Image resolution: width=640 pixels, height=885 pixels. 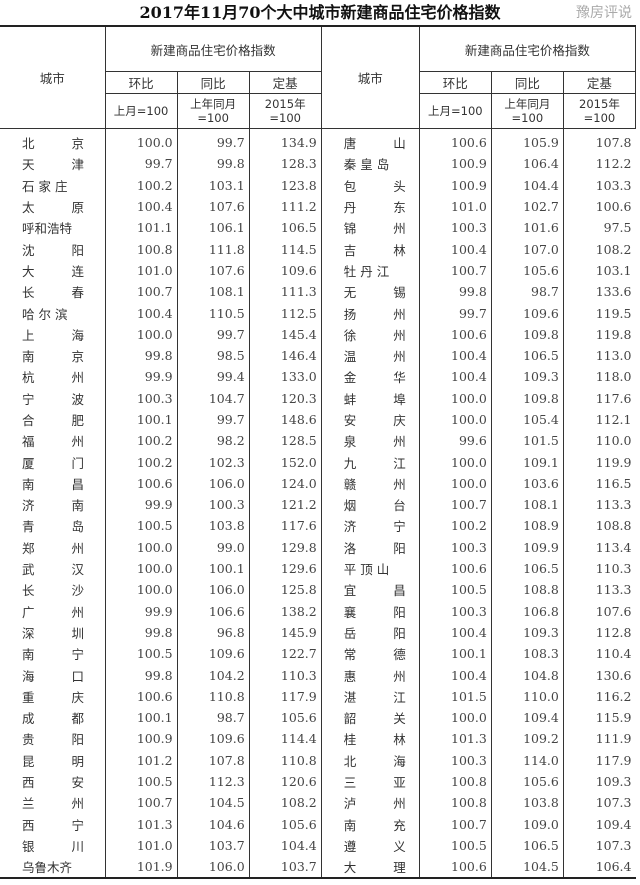 What do you see at coordinates (213, 292) in the screenshot?
I see `cell-yoy: 108.1` at bounding box center [213, 292].